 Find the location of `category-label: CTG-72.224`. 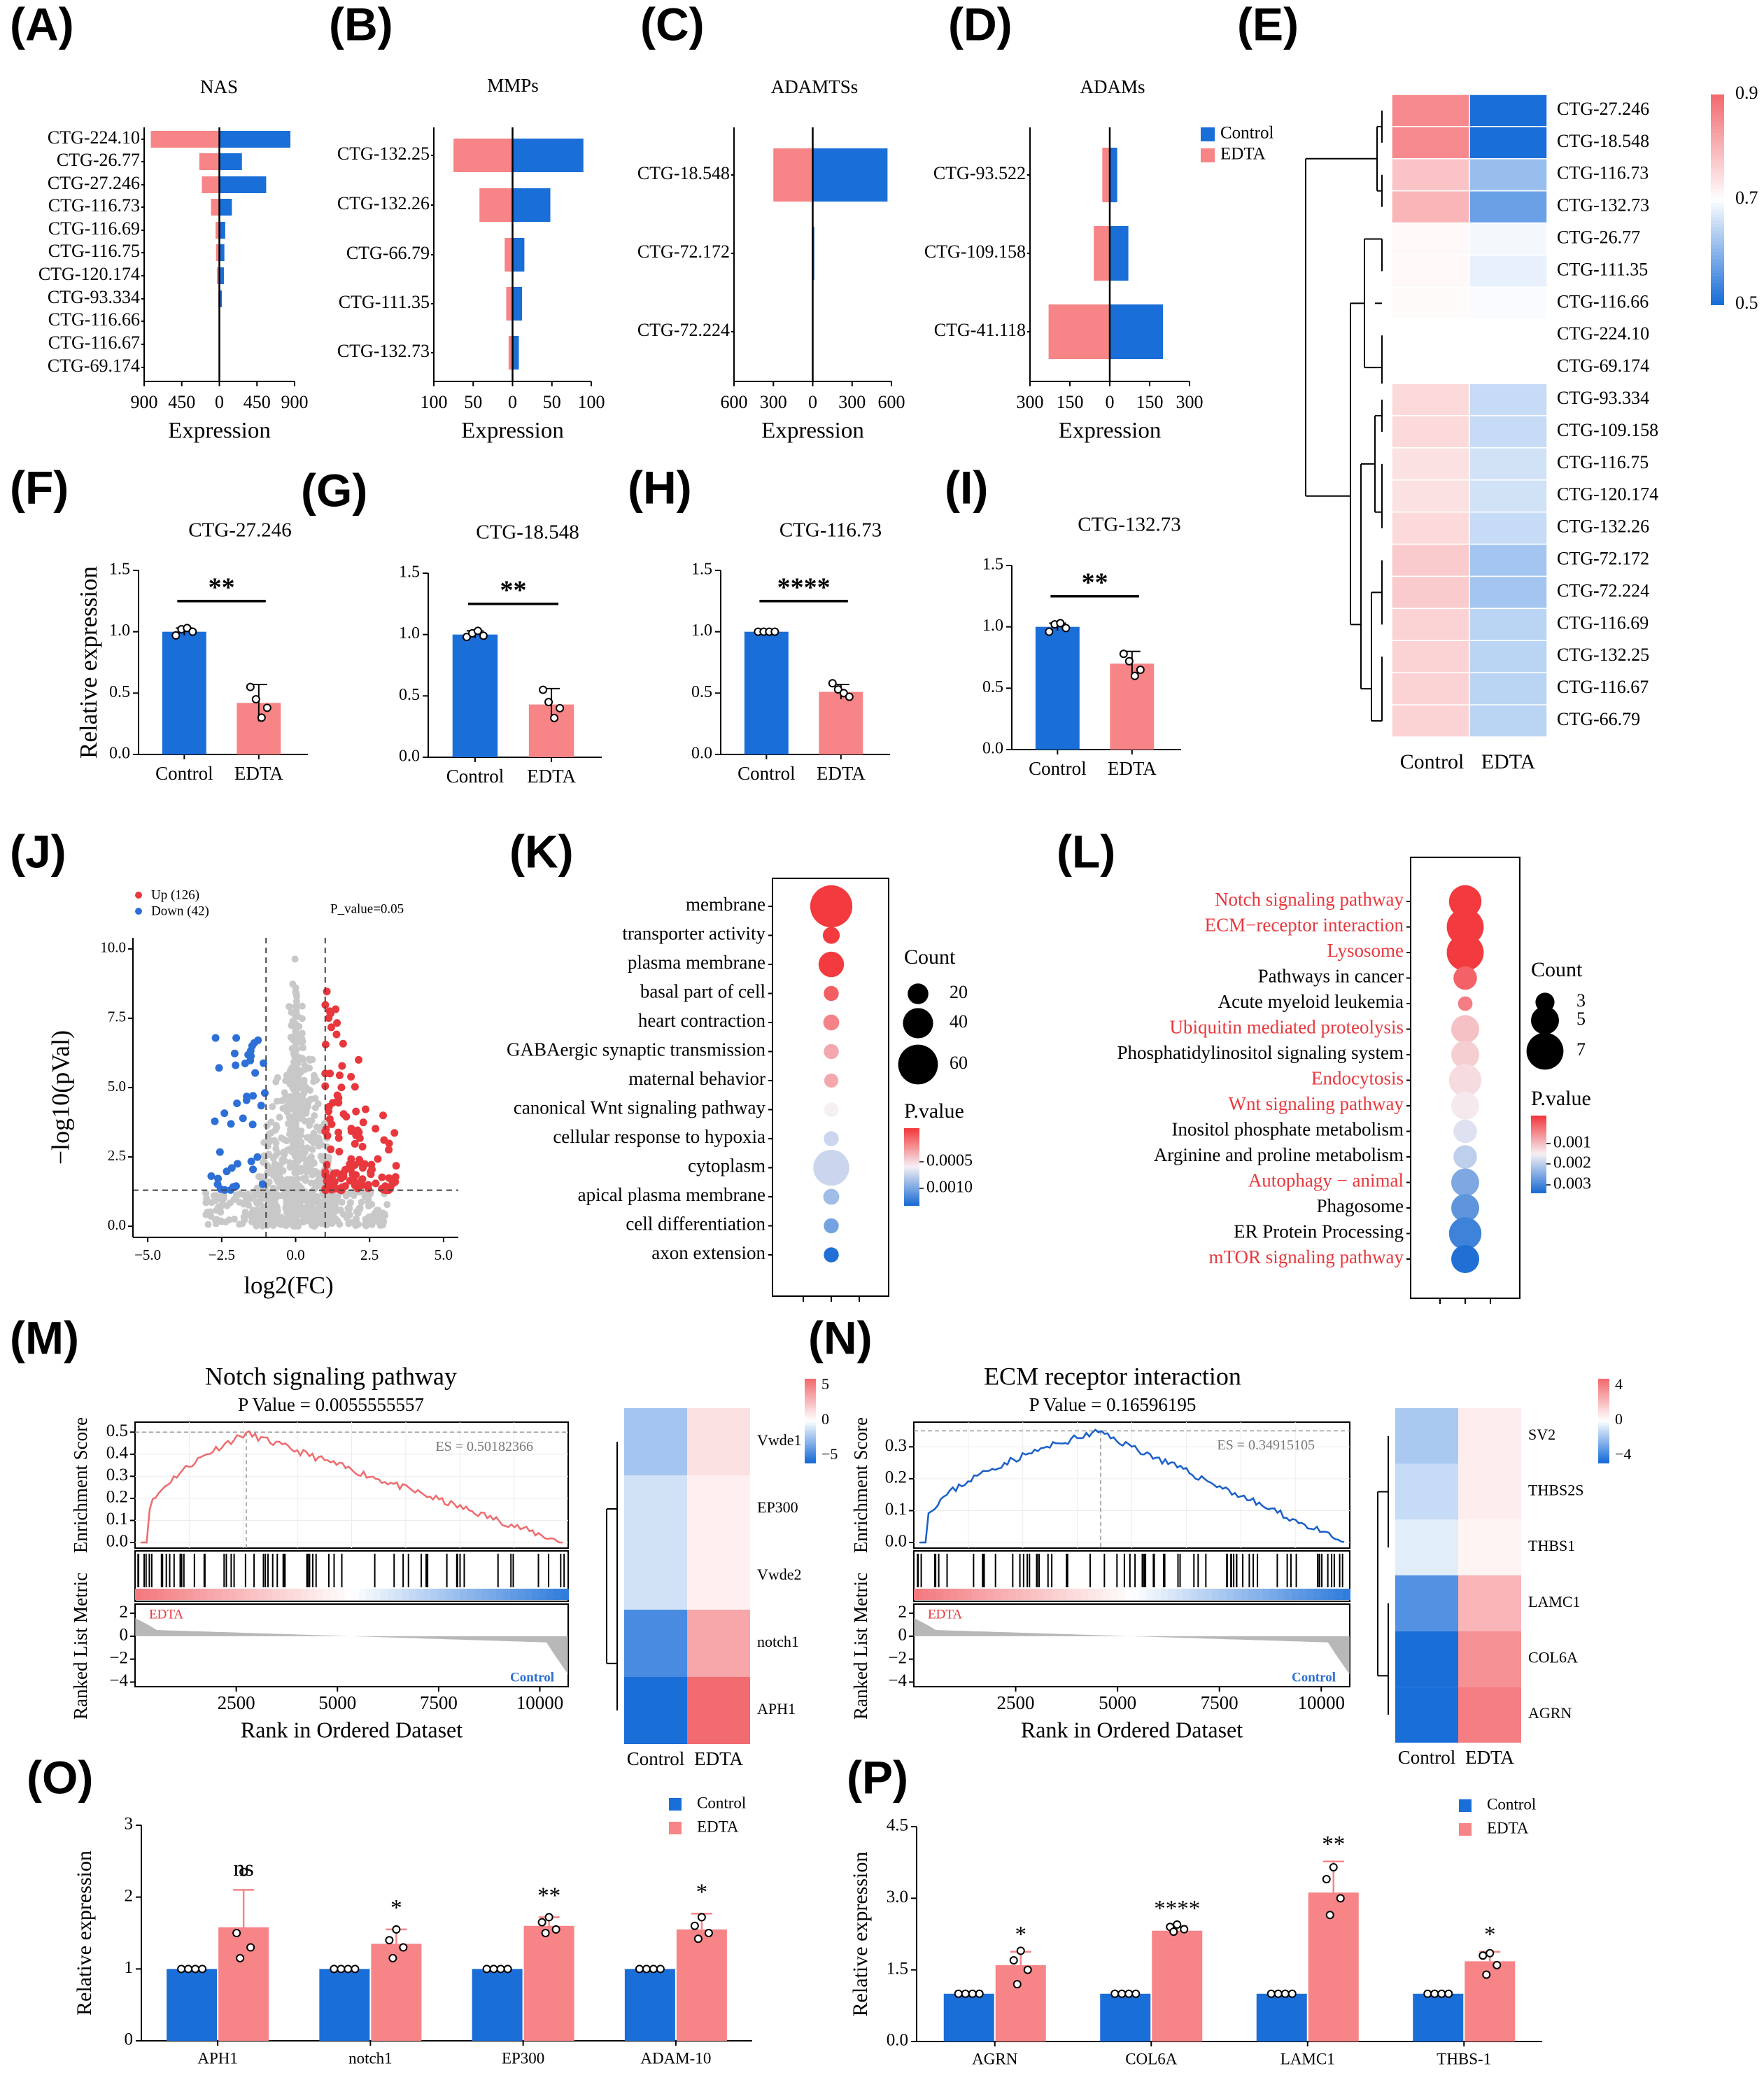

category-label: CTG-72.224 is located at coordinates (683, 330).